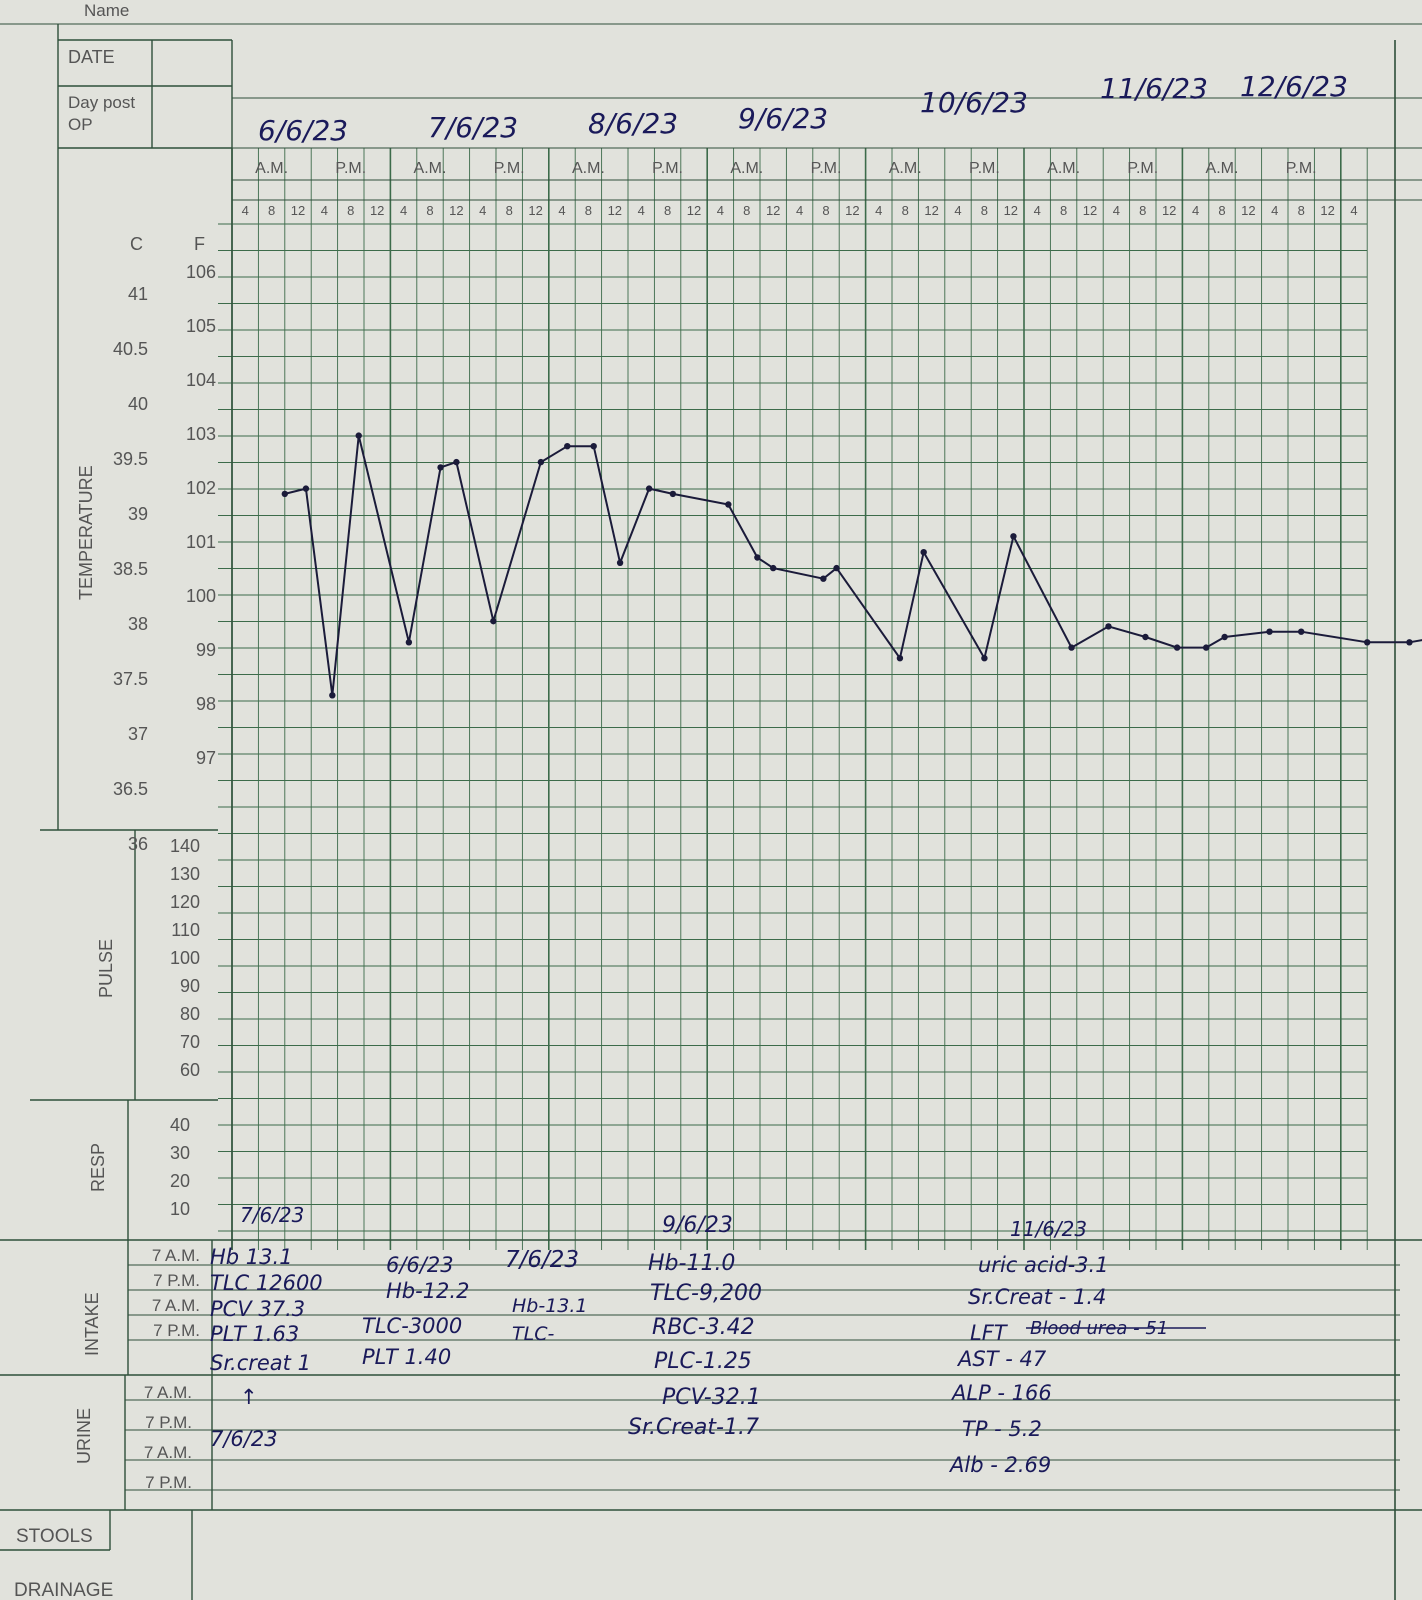 The height and width of the screenshot is (1600, 1422). I want to click on fahrenheit-tick: 98, so click(206, 704).